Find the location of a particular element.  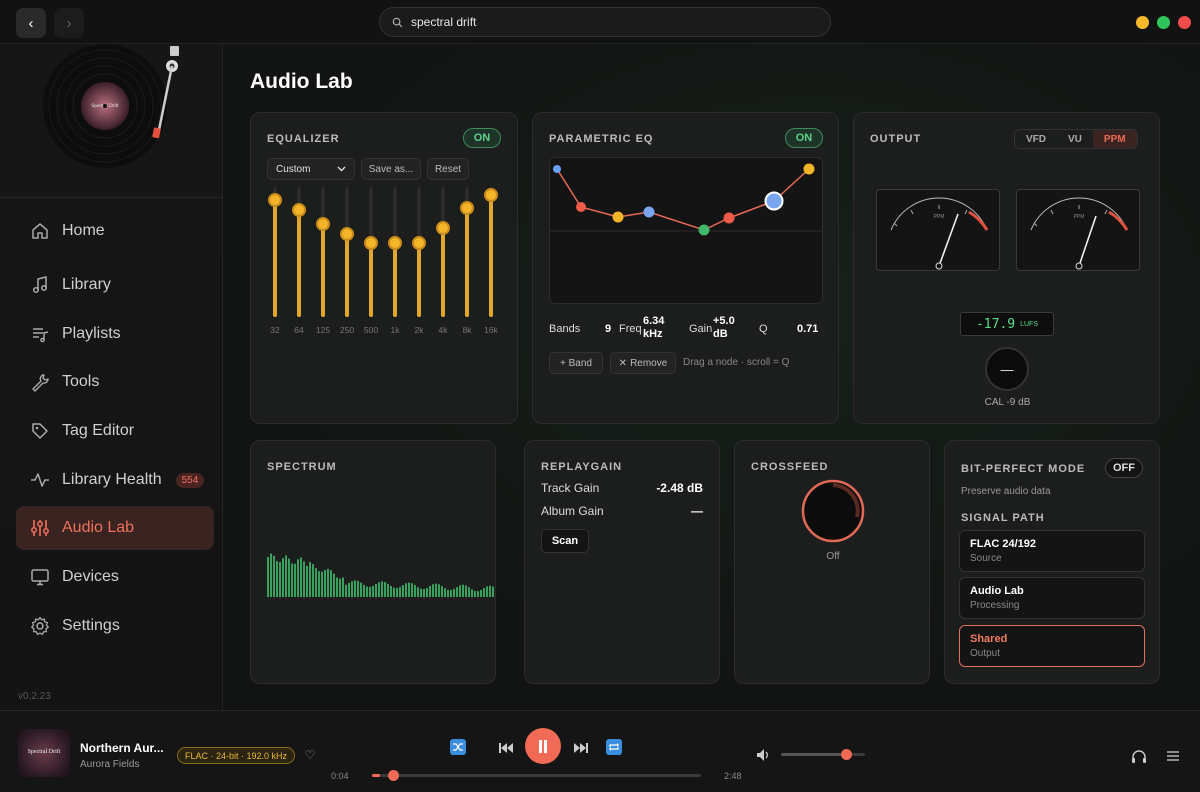

close-button is located at coordinates (1184, 22).